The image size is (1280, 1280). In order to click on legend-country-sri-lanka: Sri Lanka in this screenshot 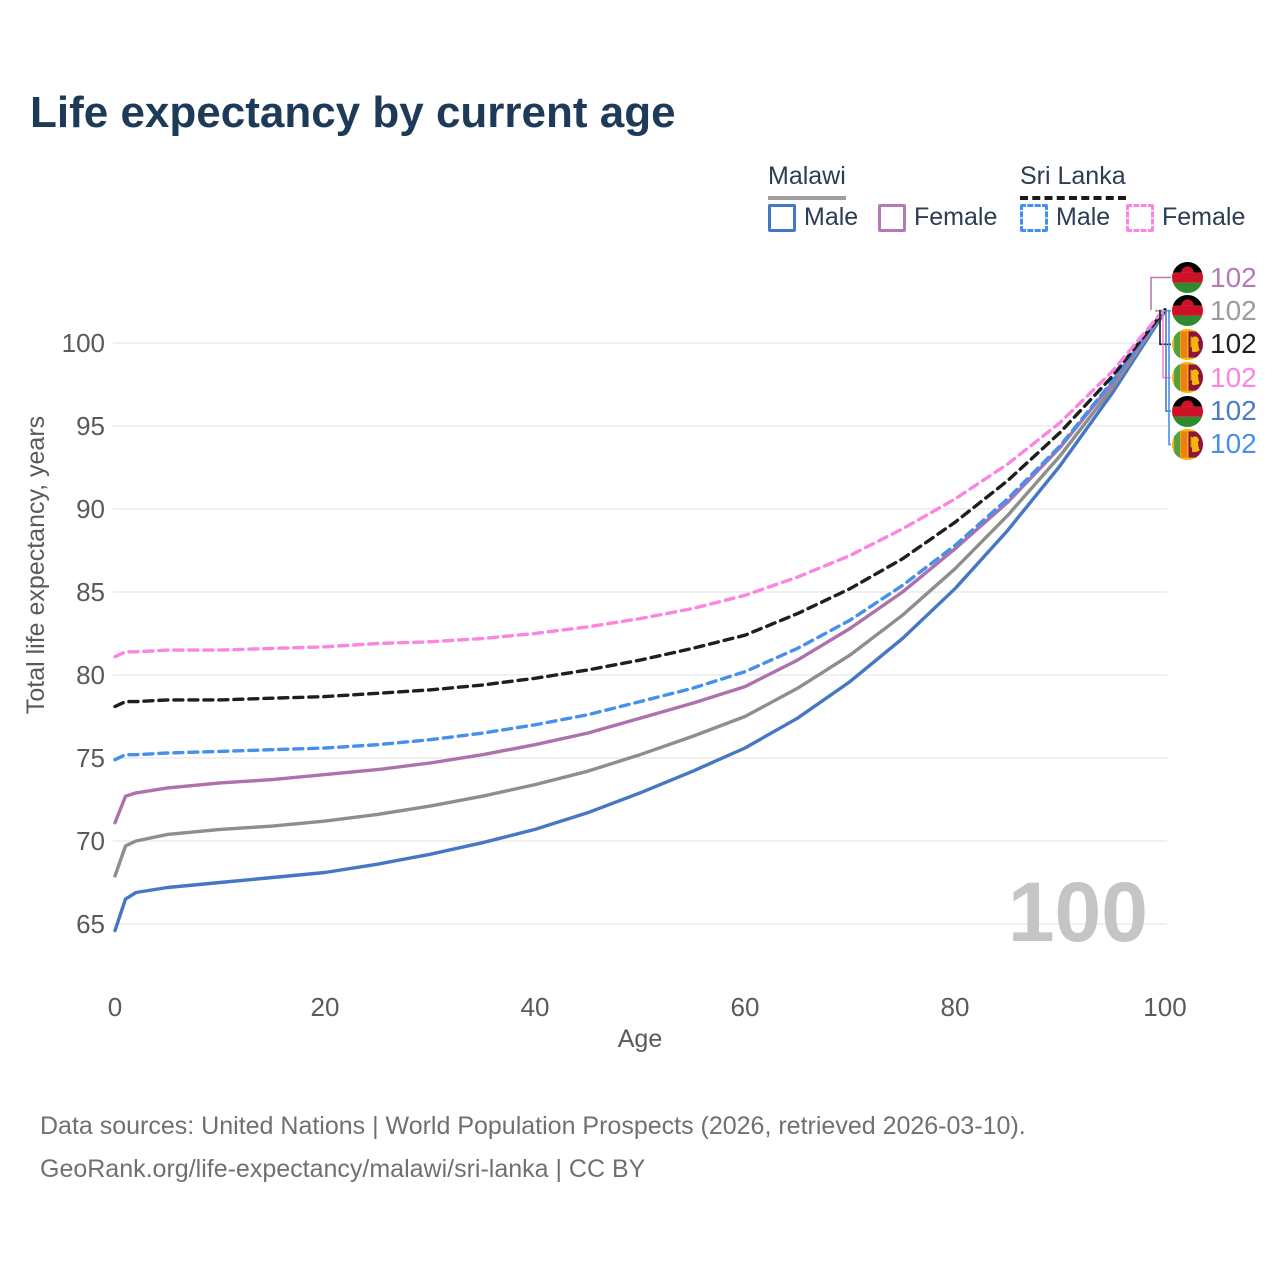, I will do `click(1073, 181)`.